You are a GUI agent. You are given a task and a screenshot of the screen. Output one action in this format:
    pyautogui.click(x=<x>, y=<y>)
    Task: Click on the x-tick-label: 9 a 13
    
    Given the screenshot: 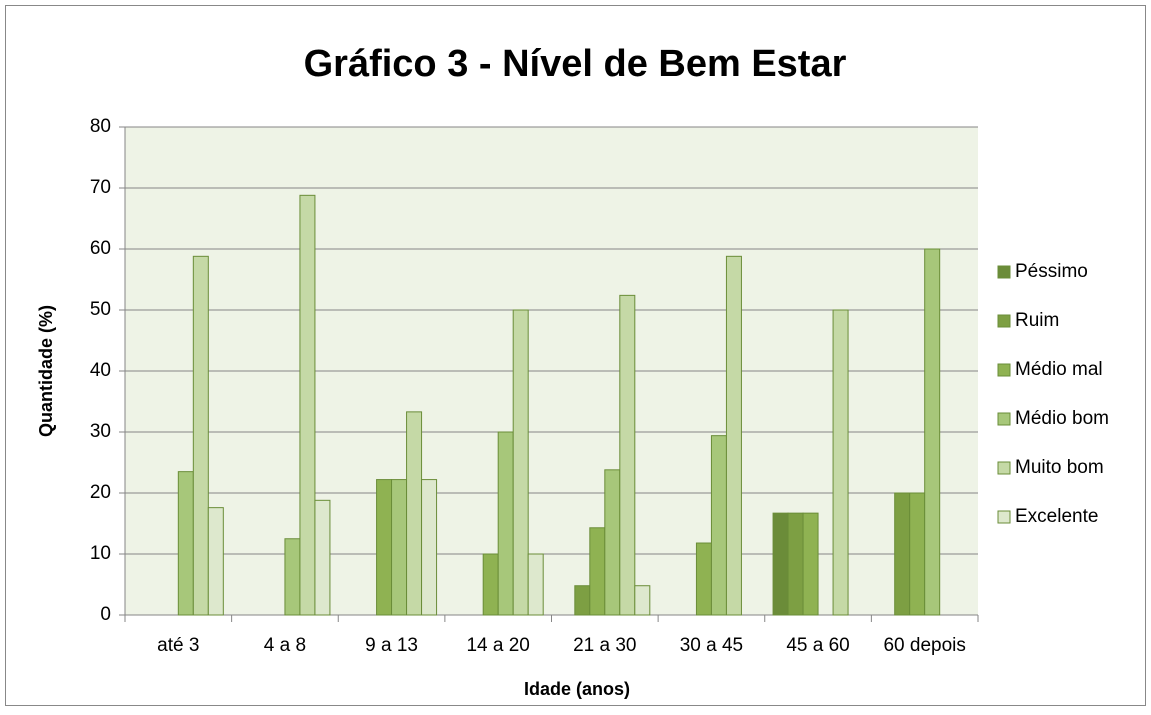 What is the action you would take?
    pyautogui.click(x=391, y=645)
    